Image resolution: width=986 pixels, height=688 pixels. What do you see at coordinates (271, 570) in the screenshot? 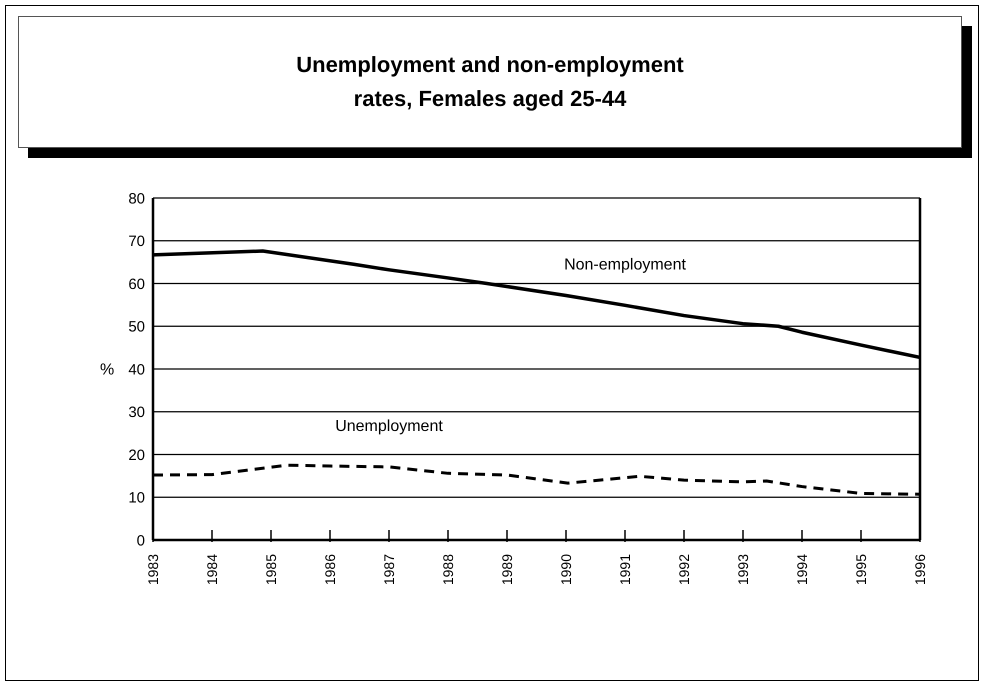
I see `x-tick-label: 1985` at bounding box center [271, 570].